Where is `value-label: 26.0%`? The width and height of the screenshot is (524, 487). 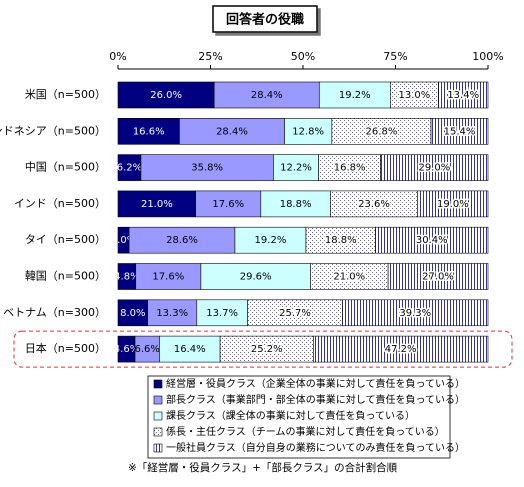 value-label: 26.0% is located at coordinates (166, 95).